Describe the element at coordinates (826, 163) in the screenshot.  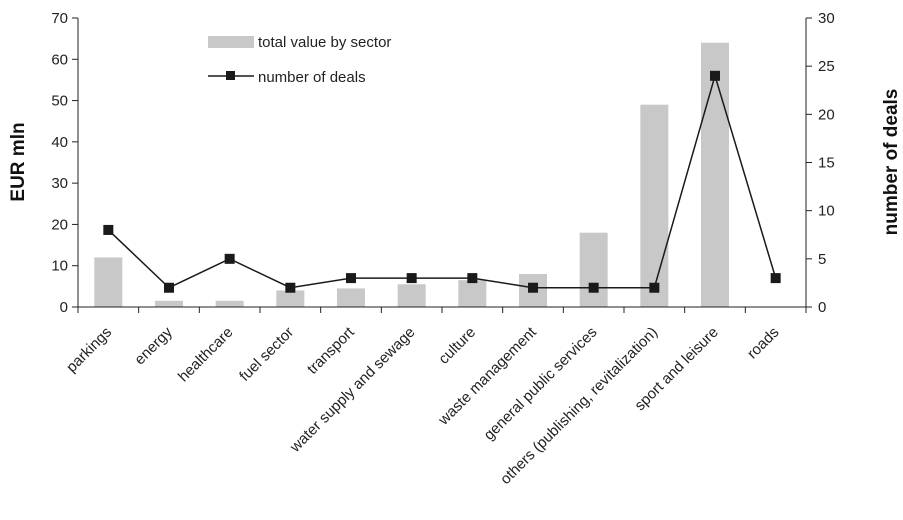
I see `right-tick-label-3: 15` at that location.